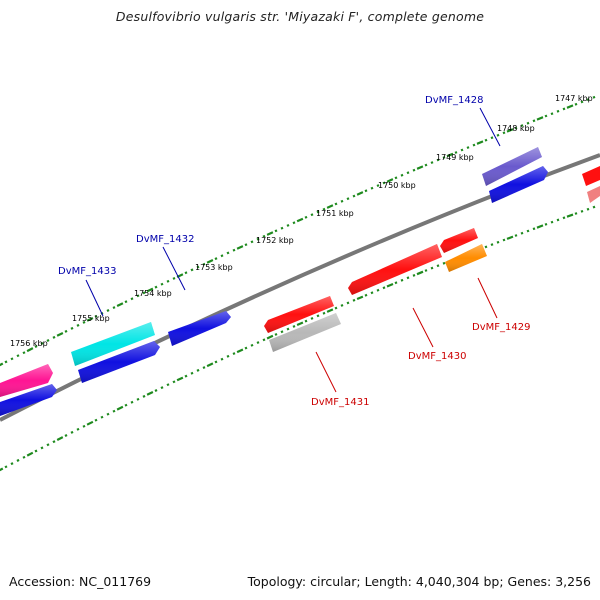  What do you see at coordinates (454, 100) in the screenshot?
I see `gene-label-dvmf-1428: DvMF_1428` at bounding box center [454, 100].